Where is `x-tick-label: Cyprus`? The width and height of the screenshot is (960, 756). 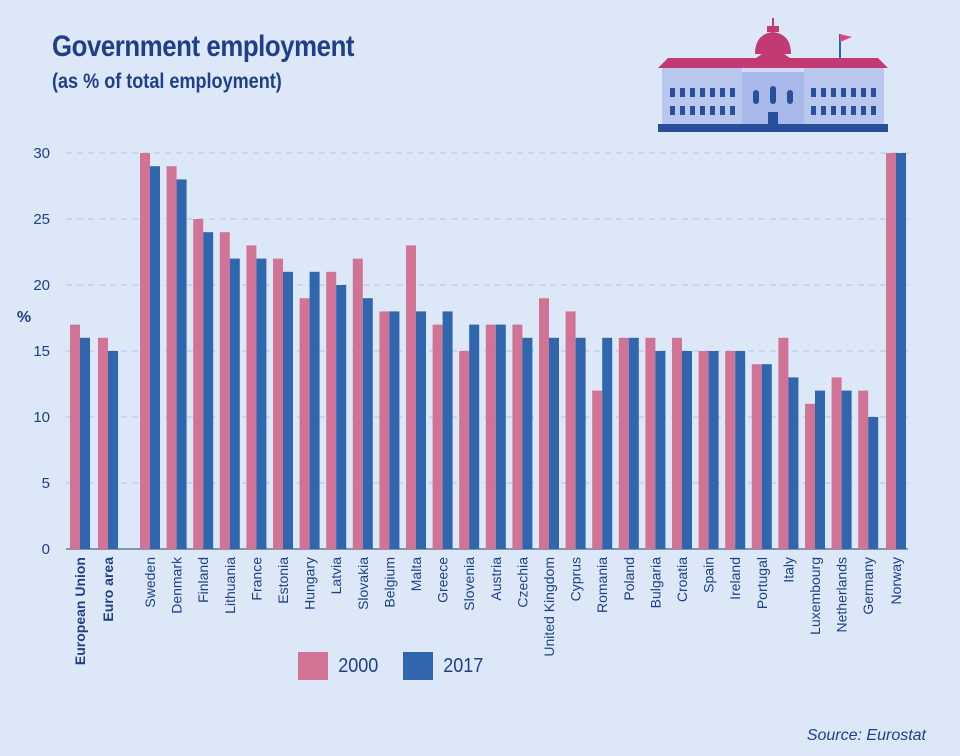
x-tick-label: Cyprus is located at coordinates (576, 579).